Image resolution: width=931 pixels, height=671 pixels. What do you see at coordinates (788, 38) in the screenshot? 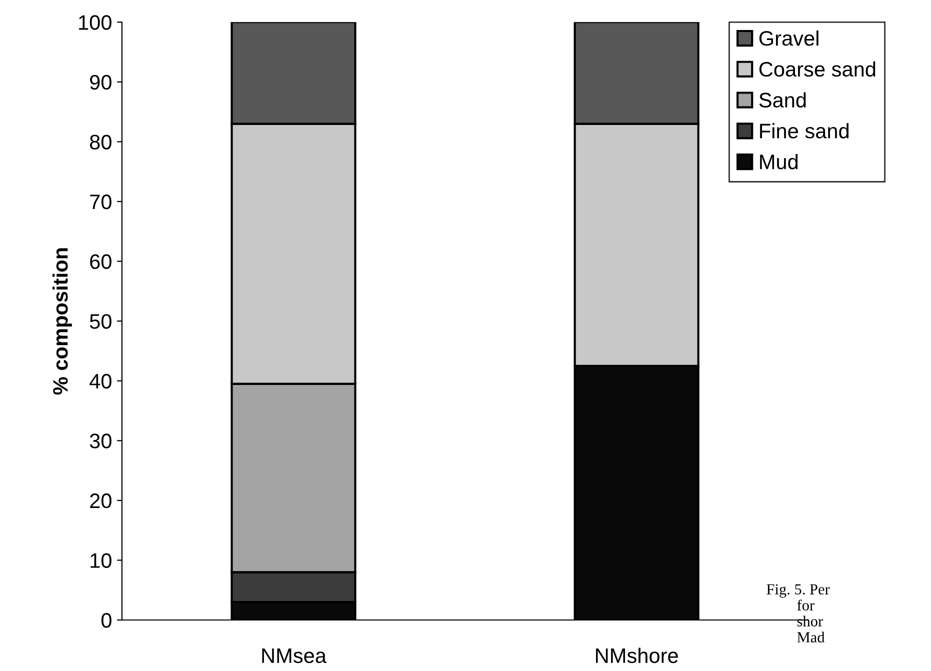
I see `legend-label: Gravel` at bounding box center [788, 38].